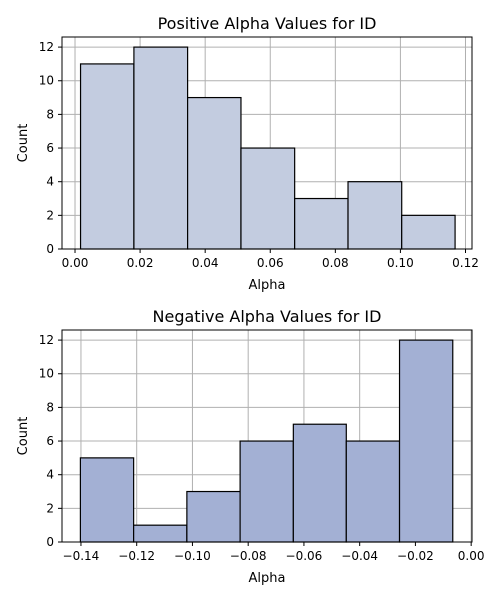 The image size is (500, 600). I want to click on x-tick-label: −0.14, so click(81, 556).